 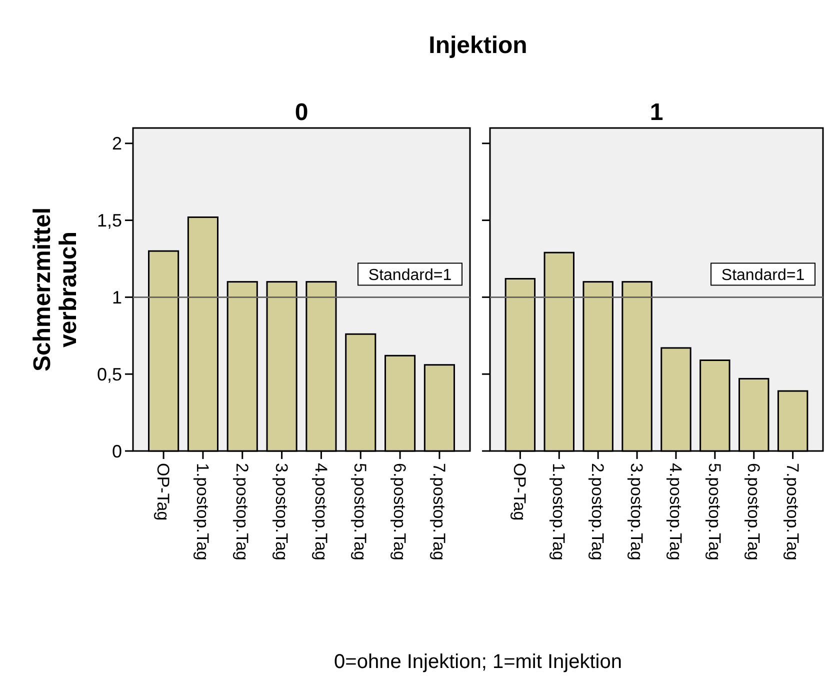 I want to click on y-tick-label: 1, so click(x=117, y=297).